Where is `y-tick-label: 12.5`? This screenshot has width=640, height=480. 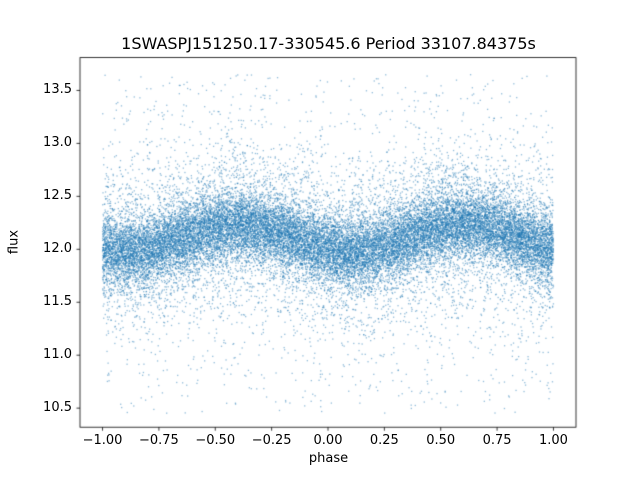
y-tick-label: 12.5 is located at coordinates (57, 196).